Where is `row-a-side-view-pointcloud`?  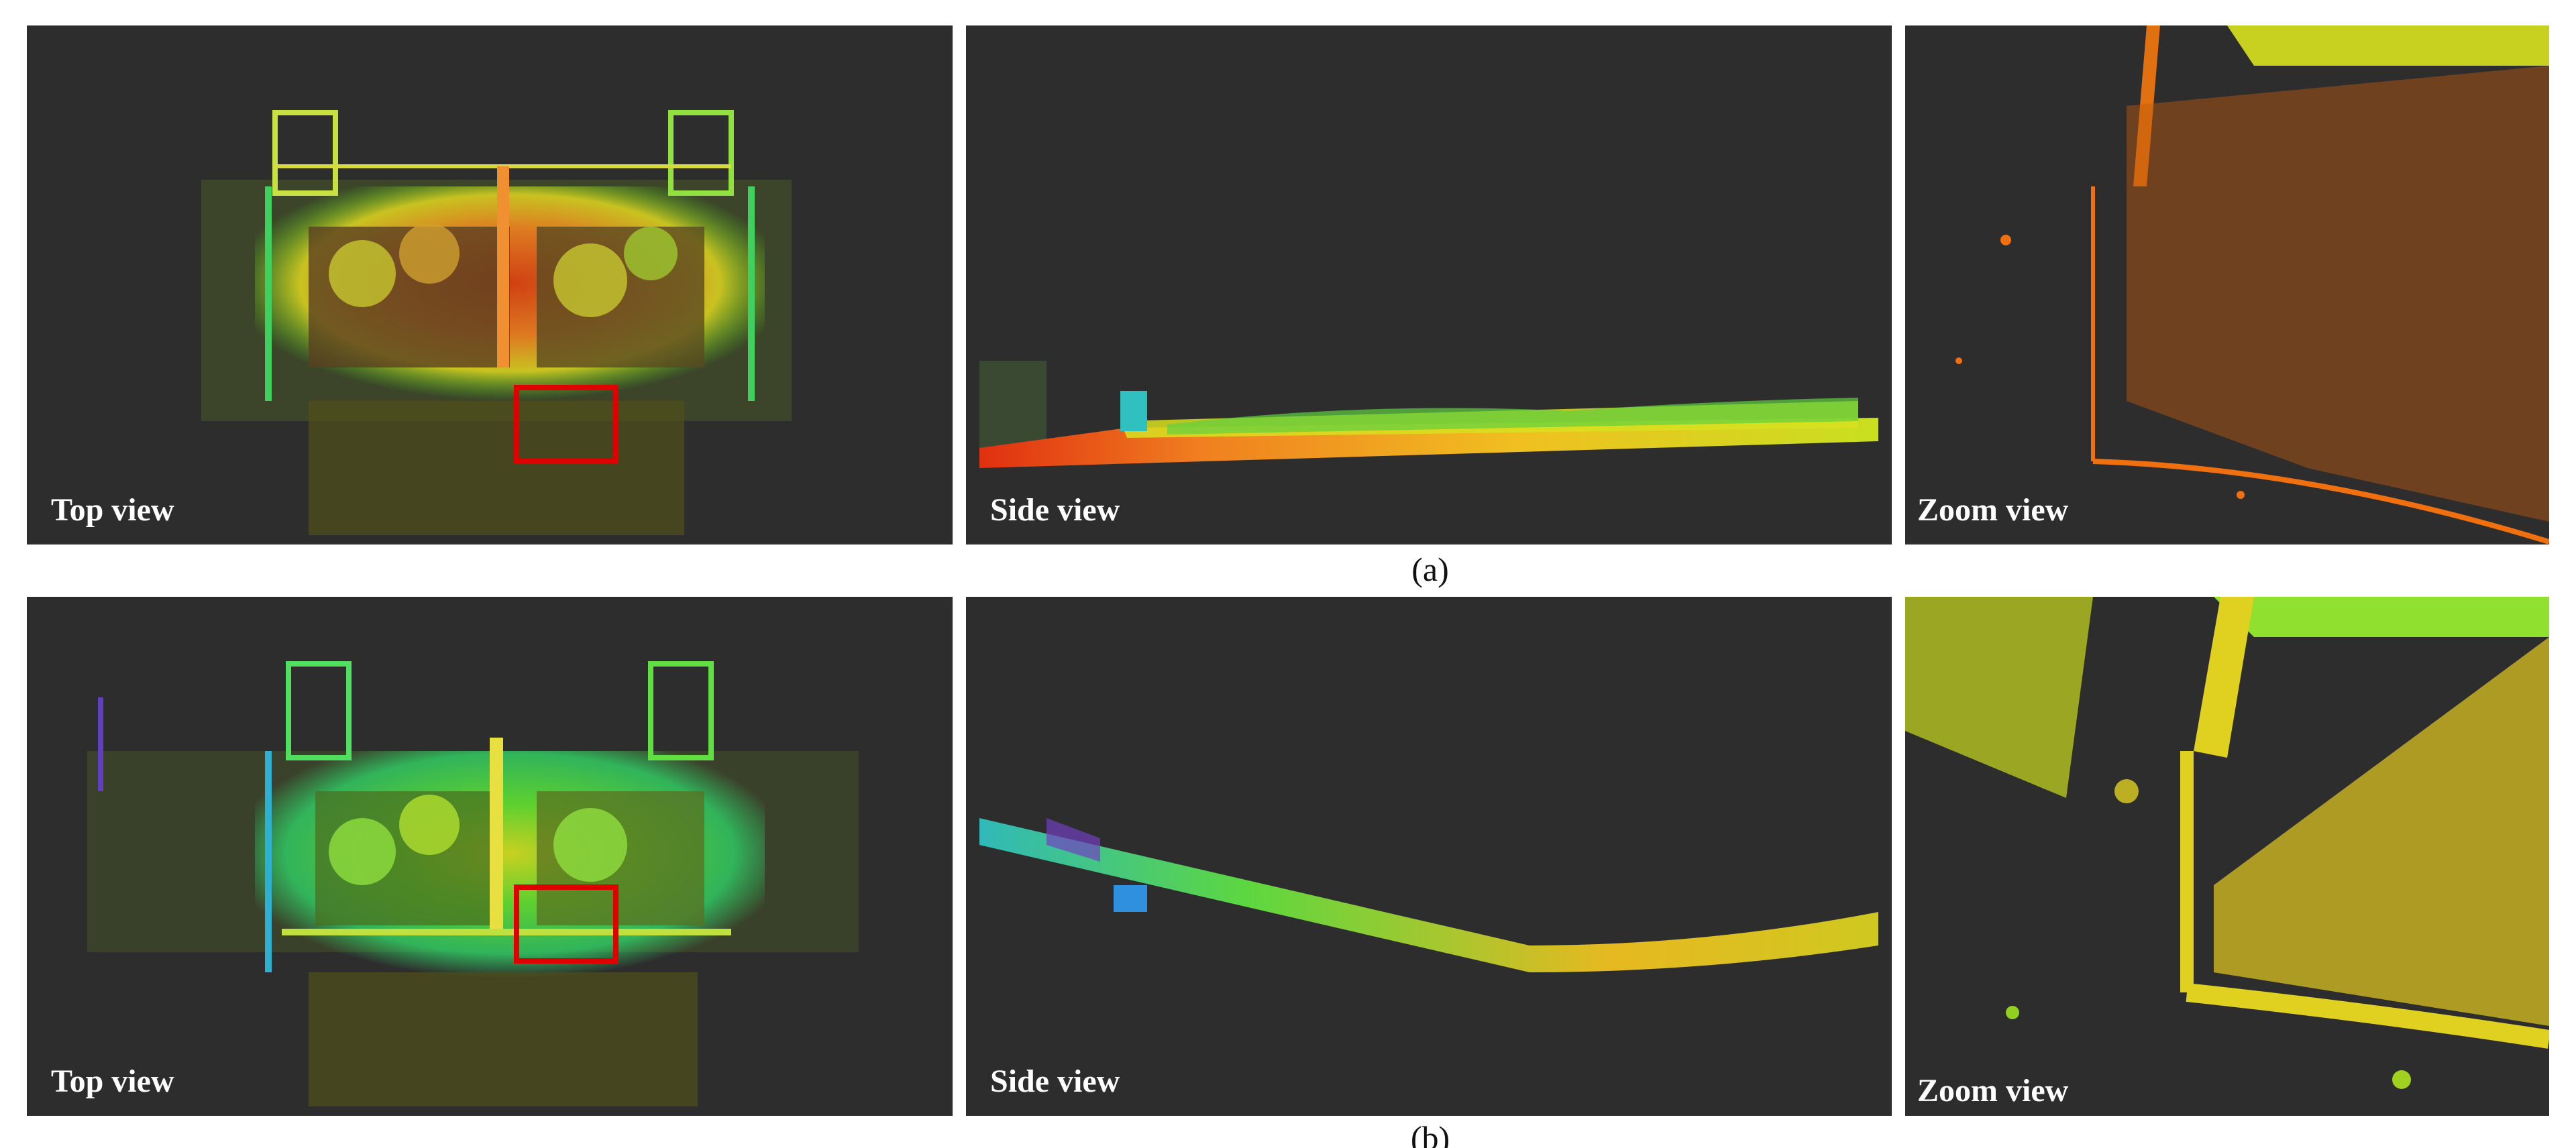
row-a-side-view-pointcloud is located at coordinates (1428, 414).